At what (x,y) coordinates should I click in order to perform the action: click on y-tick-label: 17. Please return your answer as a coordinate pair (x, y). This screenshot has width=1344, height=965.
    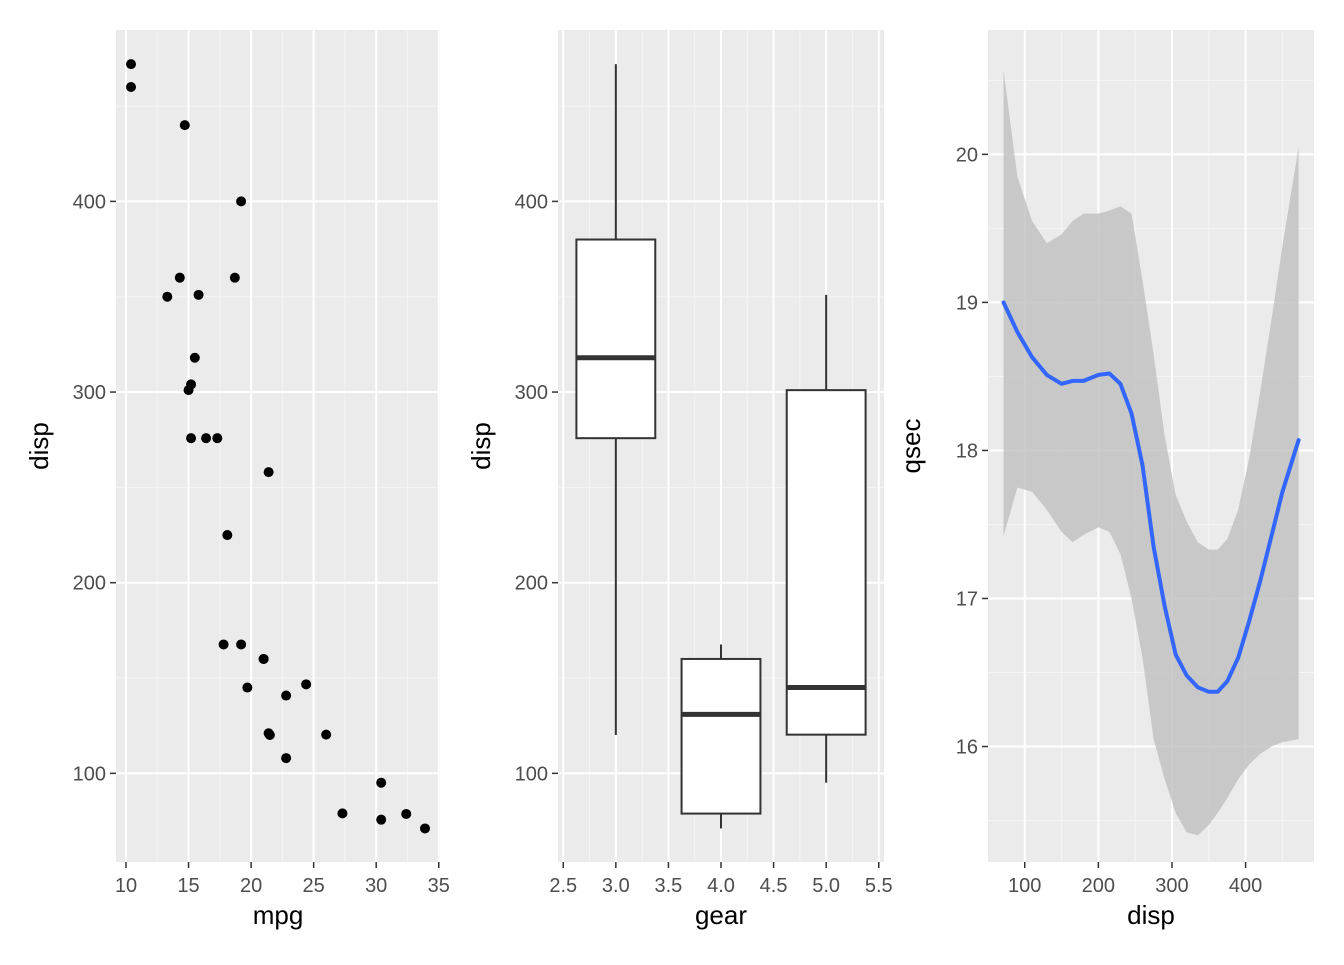
    Looking at the image, I should click on (967, 599).